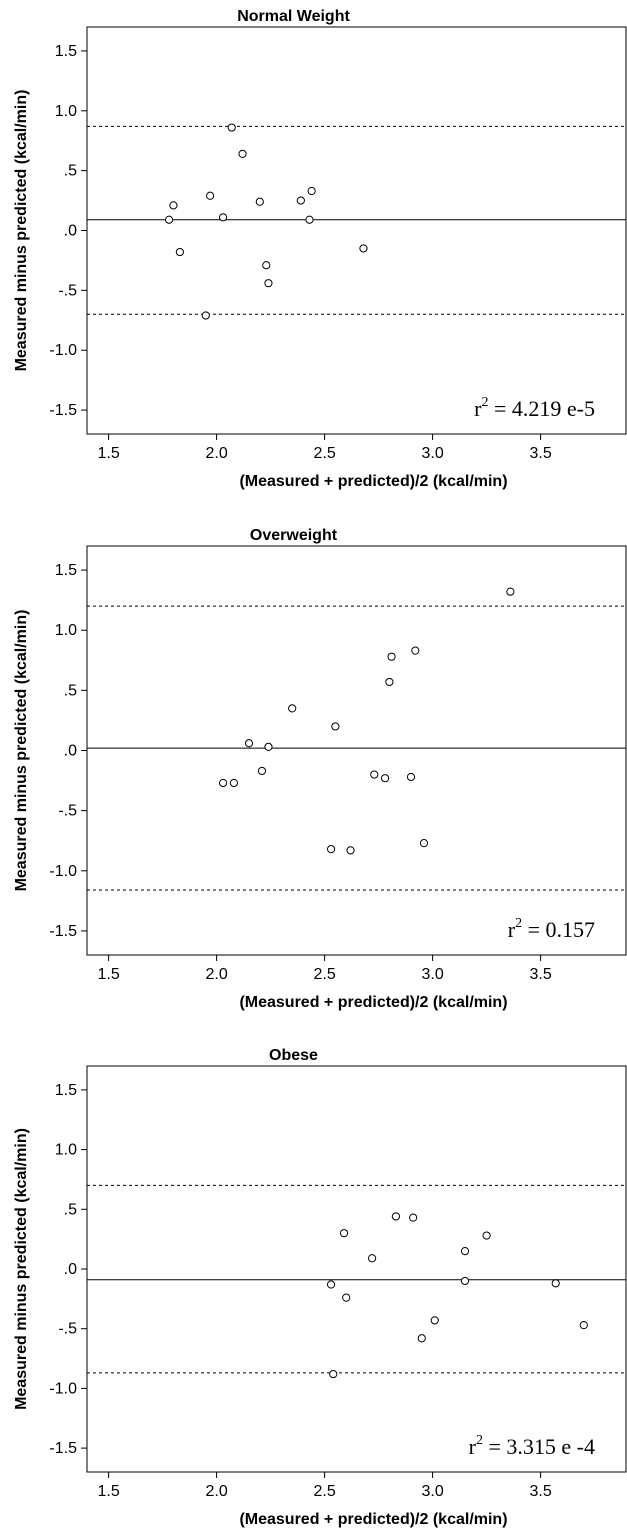  I want to click on chart-title: Normal Weight, so click(293, 16).